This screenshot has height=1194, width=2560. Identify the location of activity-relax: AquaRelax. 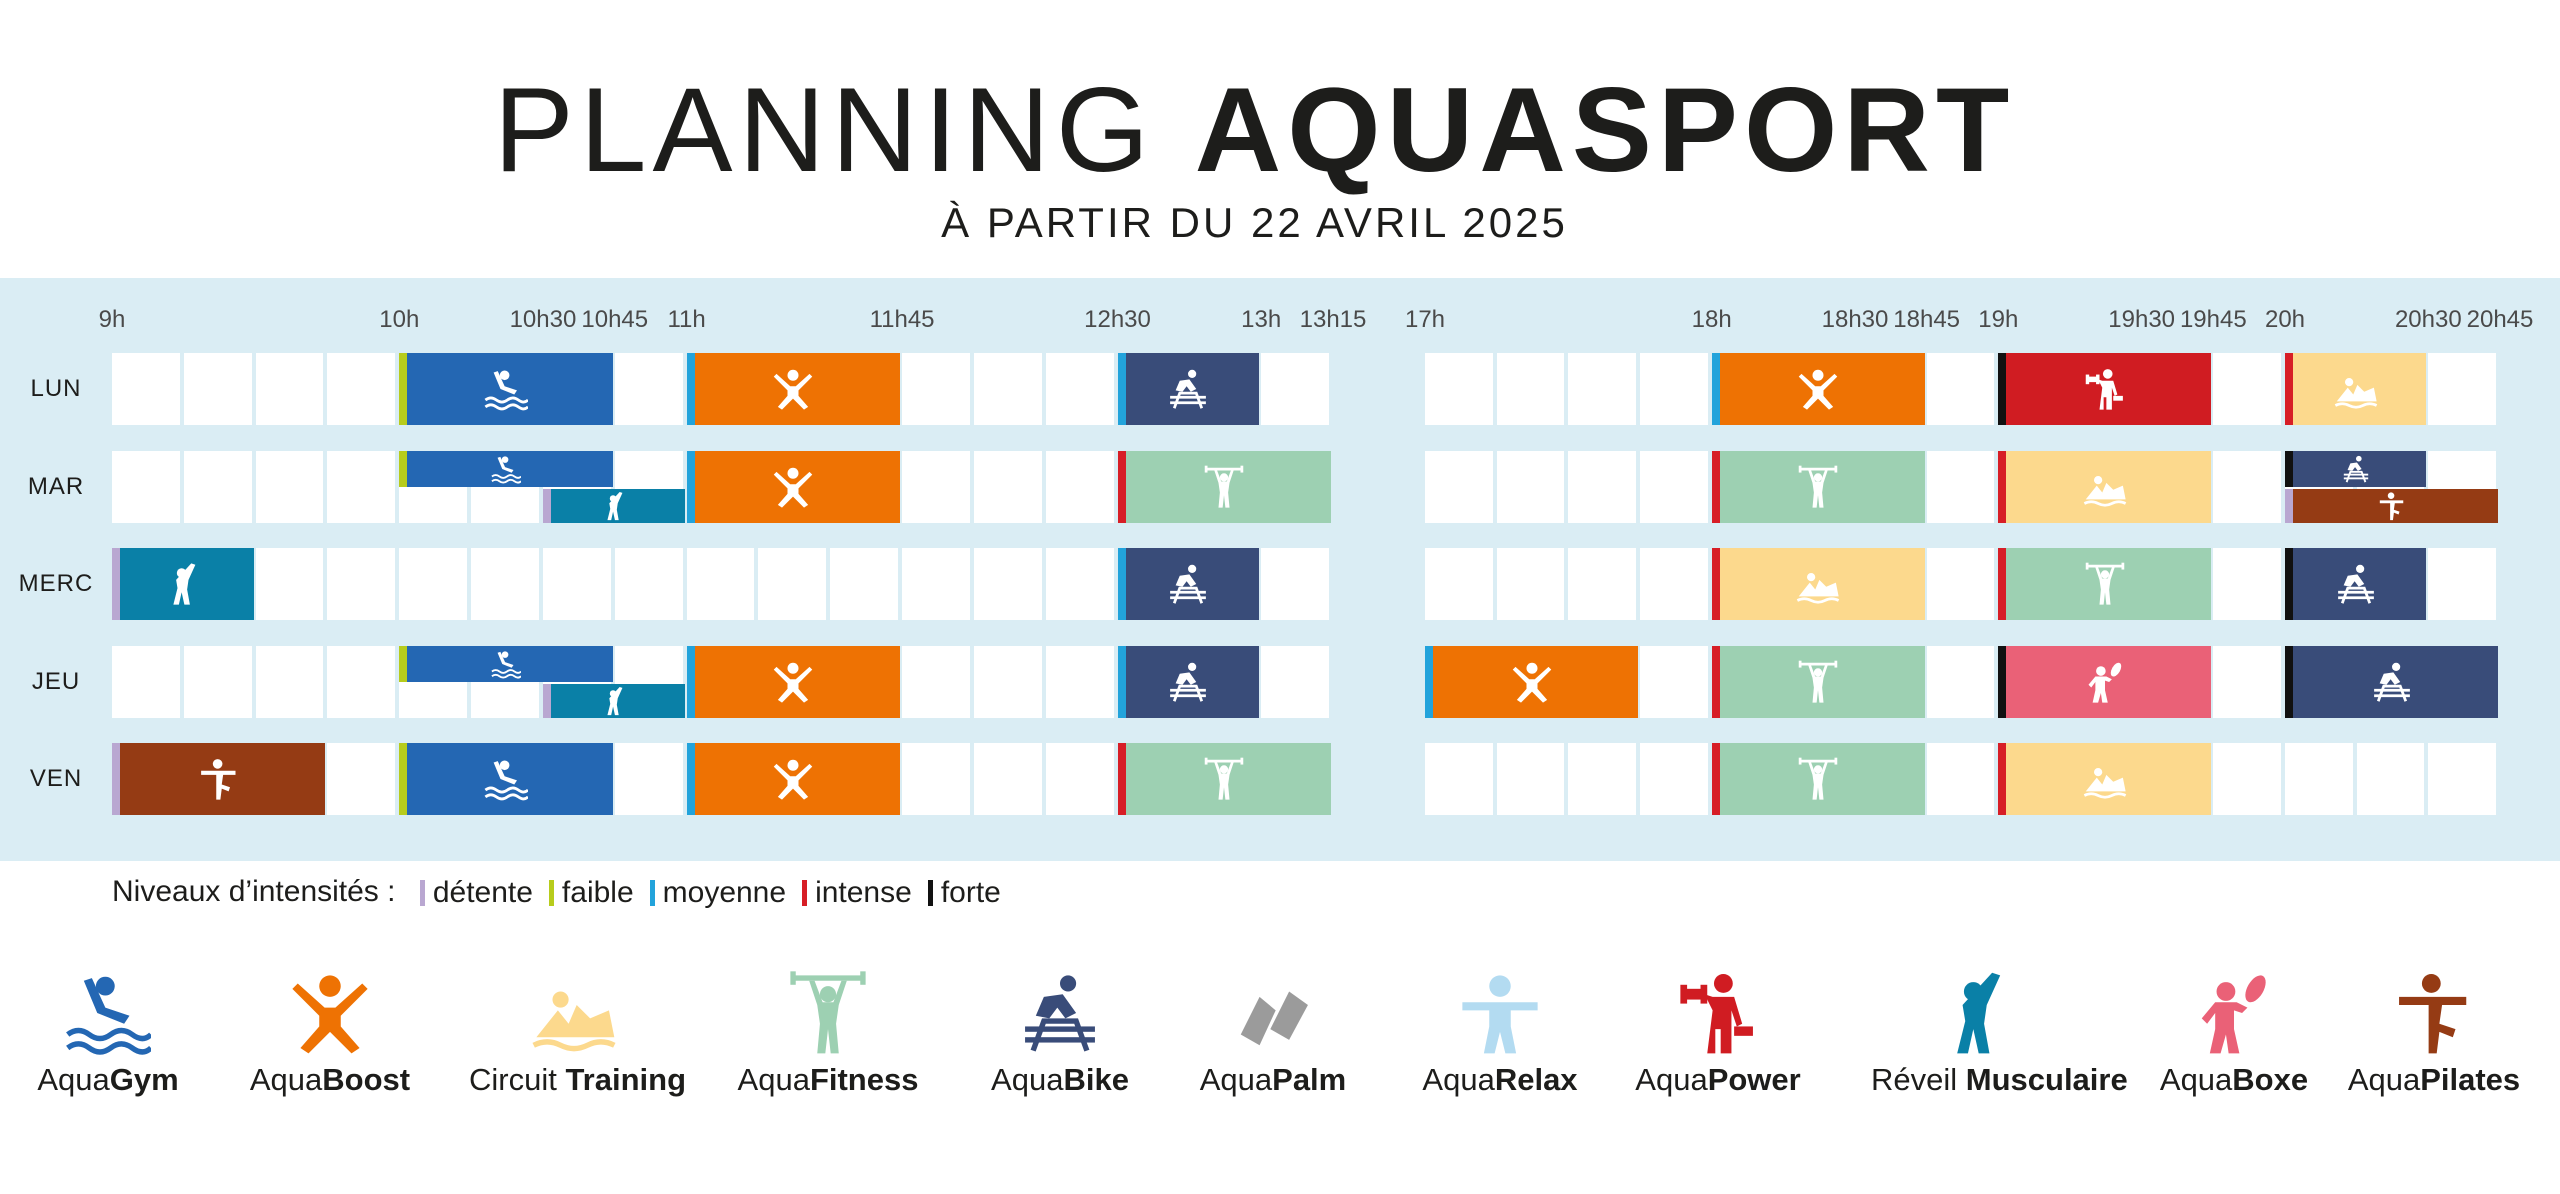
(1500, 1034).